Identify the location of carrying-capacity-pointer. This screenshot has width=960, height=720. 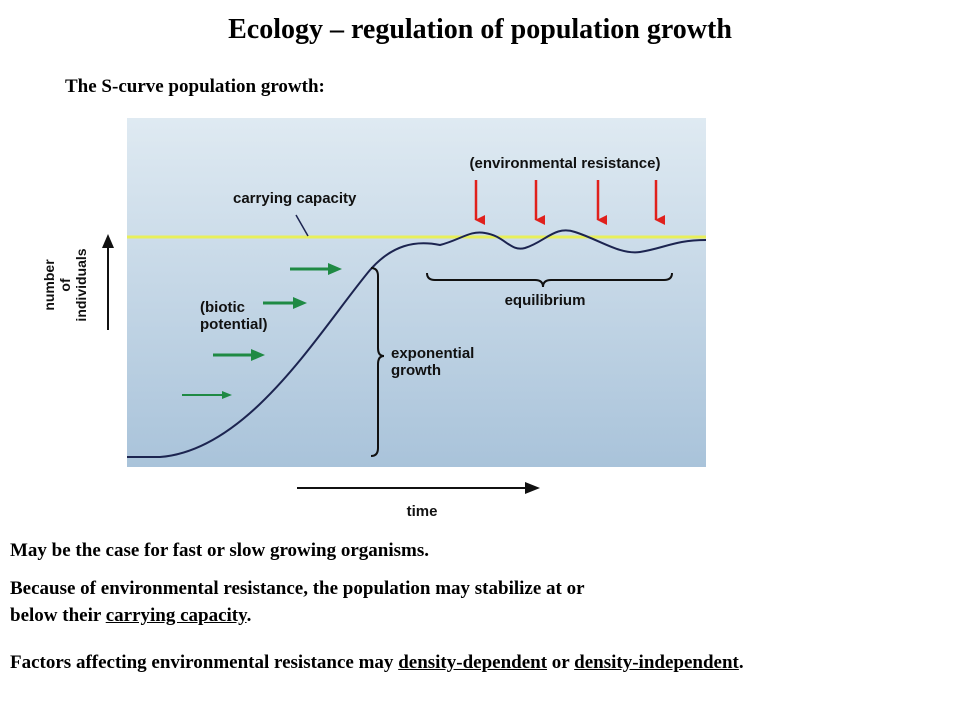
(302, 225).